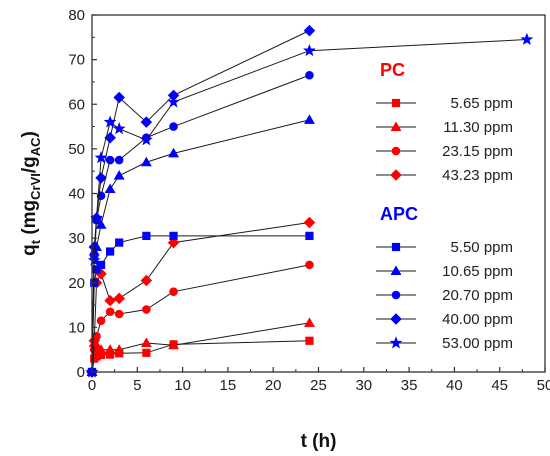 The width and height of the screenshot is (550, 456). I want to click on legend-item: 5.65 ppm, so click(444, 103).